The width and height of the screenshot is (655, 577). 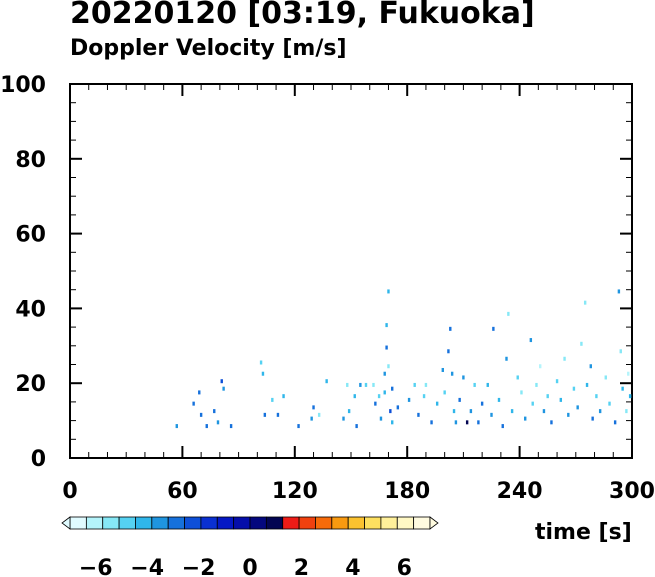 What do you see at coordinates (66, 523) in the screenshot?
I see `colorbar-left-arrow` at bounding box center [66, 523].